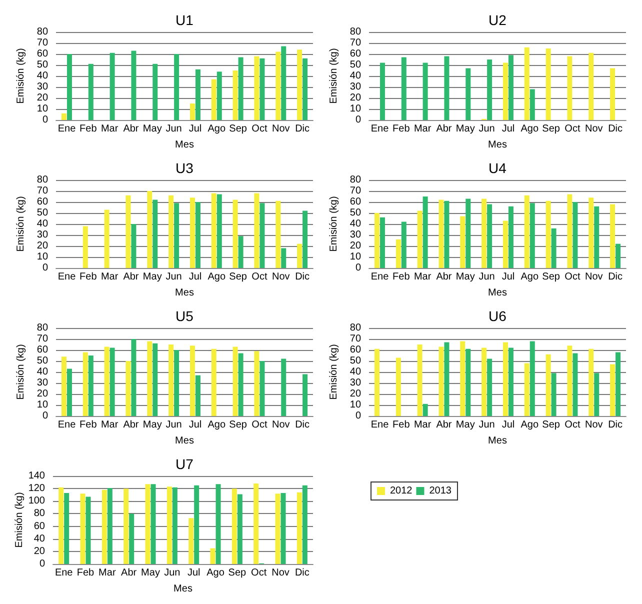 The height and width of the screenshot is (604, 642). What do you see at coordinates (572, 277) in the screenshot?
I see `x-tick-label: Oct` at bounding box center [572, 277].